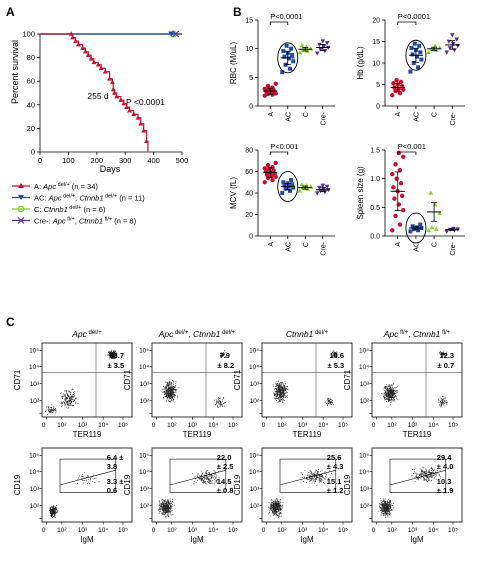 Image resolution: width=479 pixels, height=563 pixels. I want to click on data-point-cre, so click(319, 45).